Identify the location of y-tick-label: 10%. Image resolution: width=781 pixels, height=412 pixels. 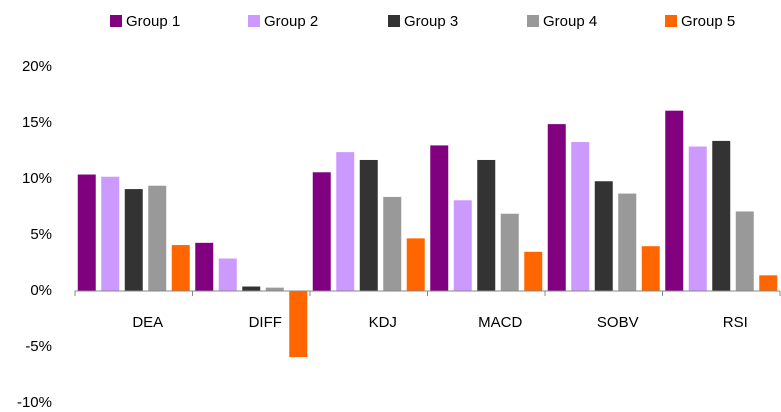
(37, 178).